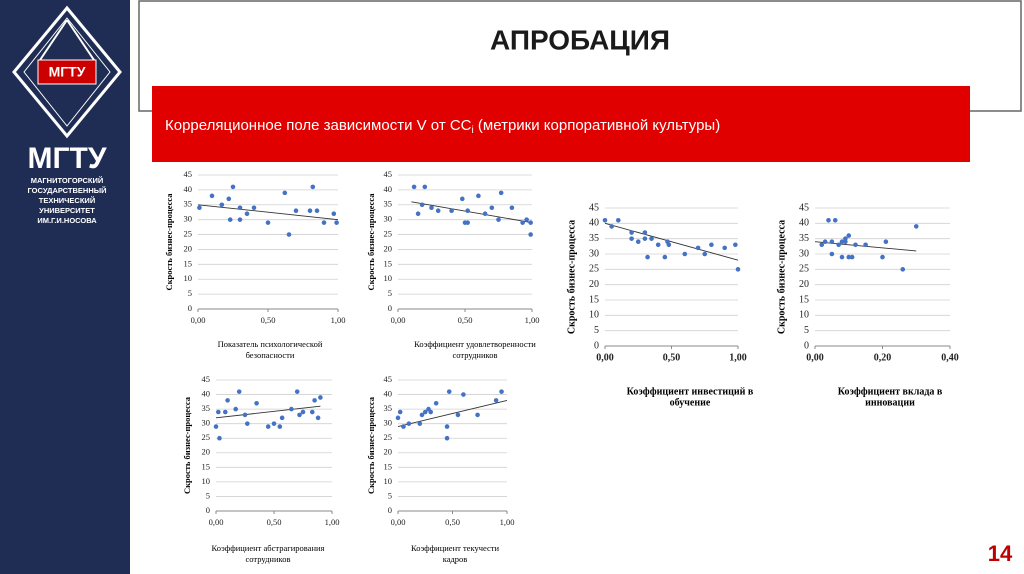 Image resolution: width=1024 pixels, height=574 pixels. What do you see at coordinates (65, 287) in the screenshot?
I see `sidebar` at bounding box center [65, 287].